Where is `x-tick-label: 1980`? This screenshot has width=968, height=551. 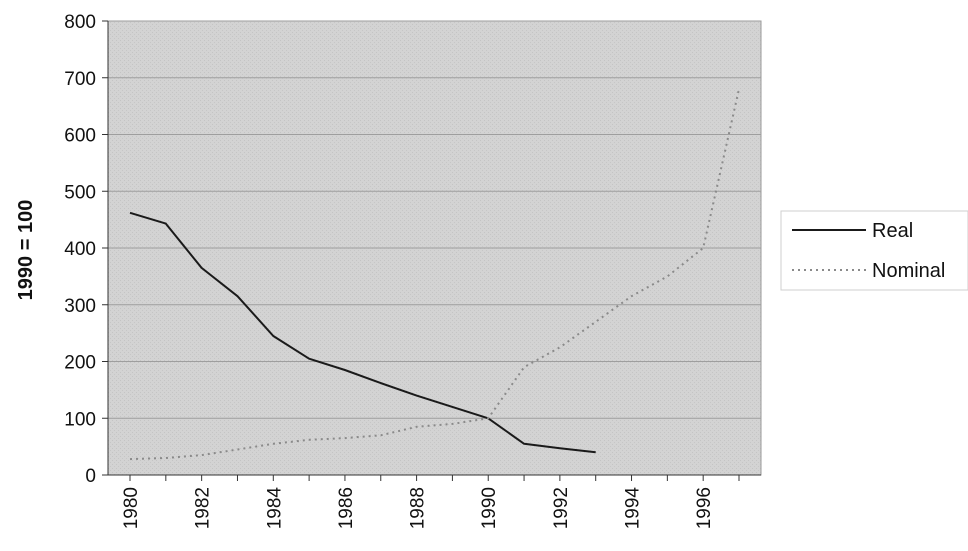 x-tick-label: 1980 is located at coordinates (131, 508).